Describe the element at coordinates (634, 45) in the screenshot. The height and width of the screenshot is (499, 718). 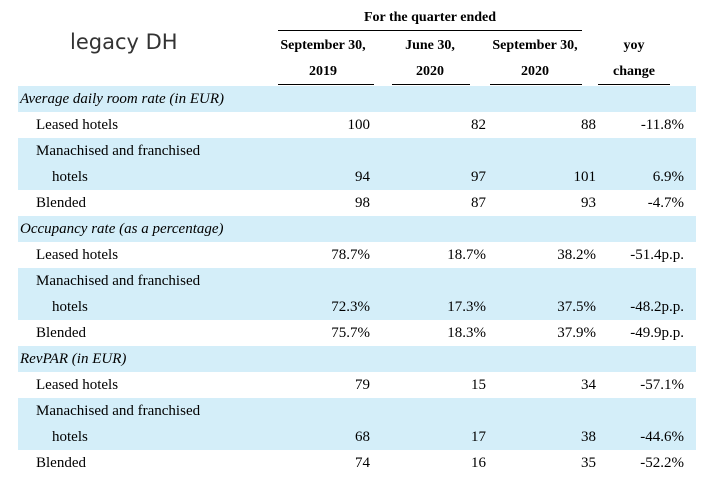
I see `header-col-yoy-line1: yoy` at that location.